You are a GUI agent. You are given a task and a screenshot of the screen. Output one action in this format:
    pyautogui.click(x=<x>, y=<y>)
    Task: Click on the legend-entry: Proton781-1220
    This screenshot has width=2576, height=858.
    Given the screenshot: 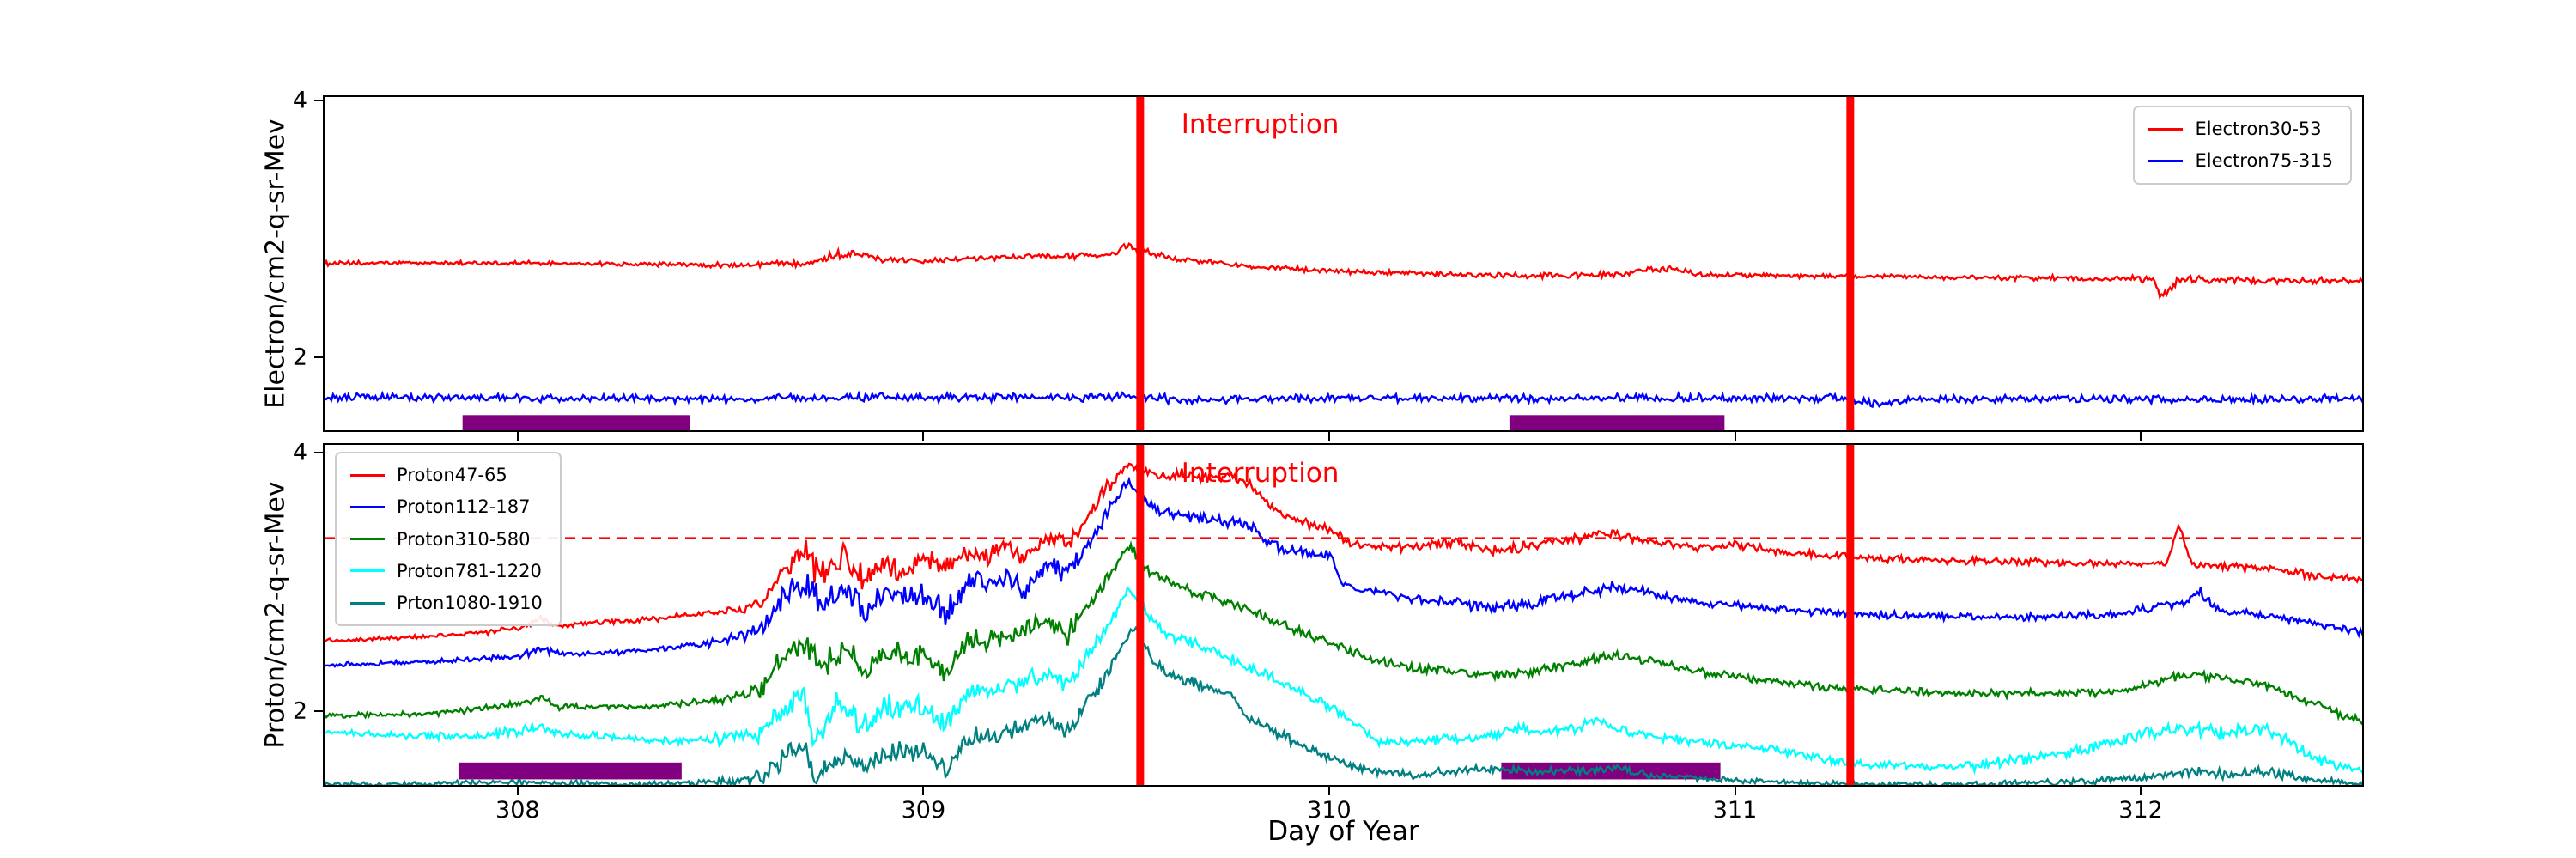 What is the action you would take?
    pyautogui.click(x=446, y=571)
    